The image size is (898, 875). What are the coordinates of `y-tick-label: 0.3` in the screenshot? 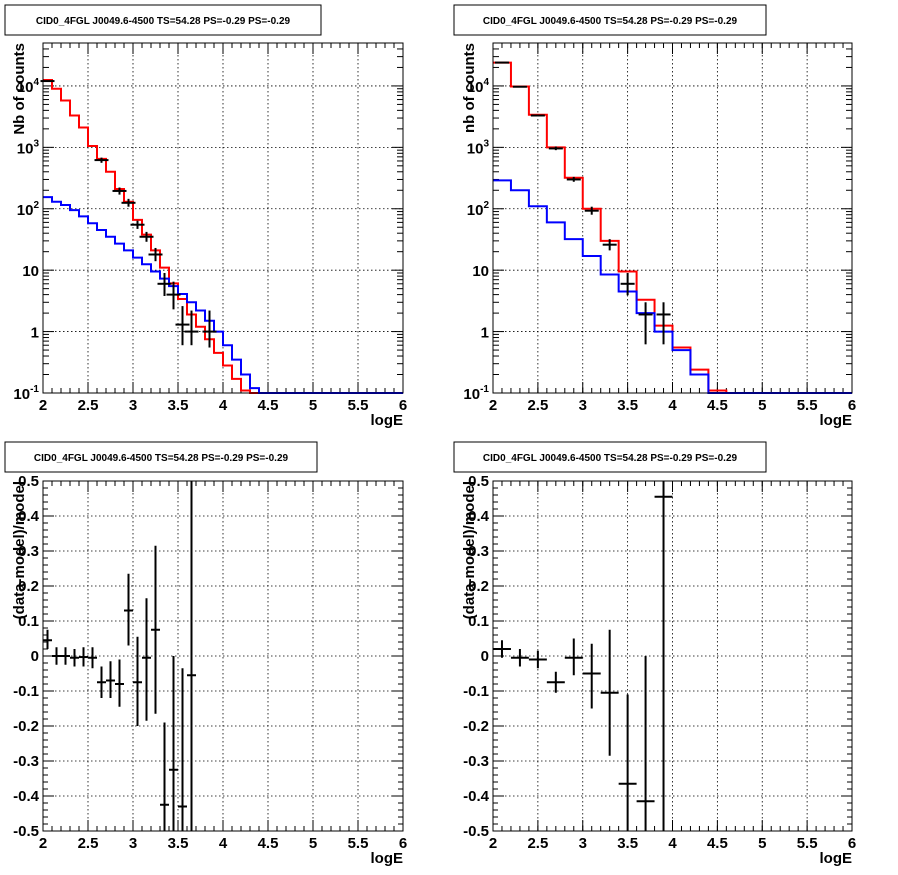 It's located at (478, 551).